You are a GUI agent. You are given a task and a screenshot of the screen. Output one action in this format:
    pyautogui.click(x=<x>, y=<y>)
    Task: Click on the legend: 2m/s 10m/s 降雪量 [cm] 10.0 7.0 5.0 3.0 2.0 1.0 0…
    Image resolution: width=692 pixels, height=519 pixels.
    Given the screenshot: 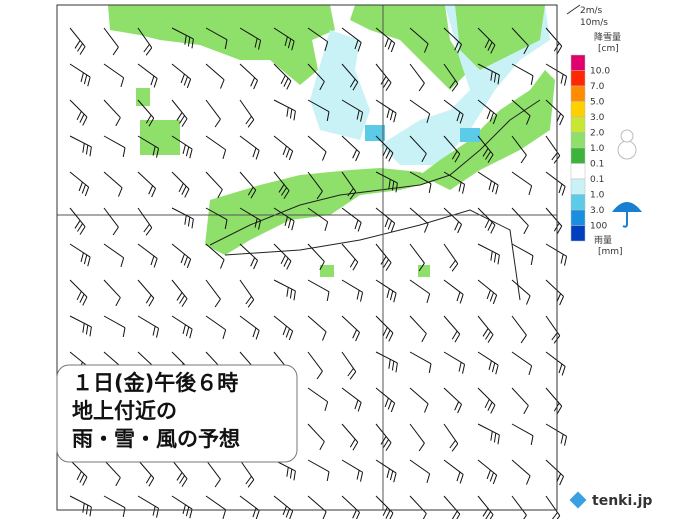 What is the action you would take?
    pyautogui.click(x=604, y=130)
    